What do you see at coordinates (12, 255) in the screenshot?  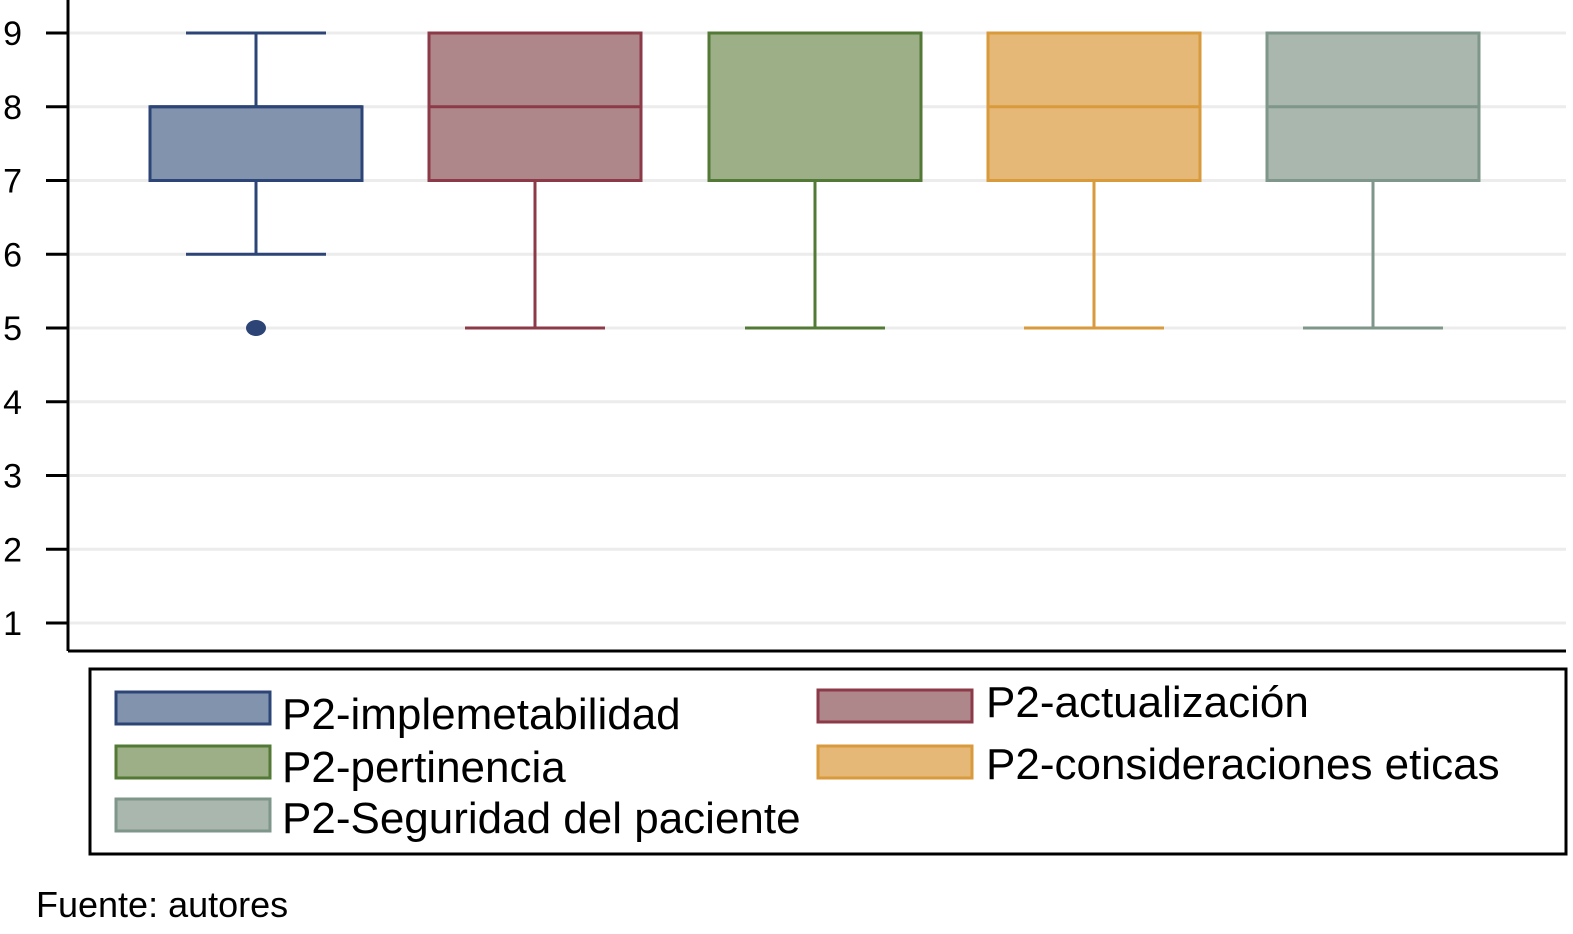 I see `y-tick-label-6: 6` at bounding box center [12, 255].